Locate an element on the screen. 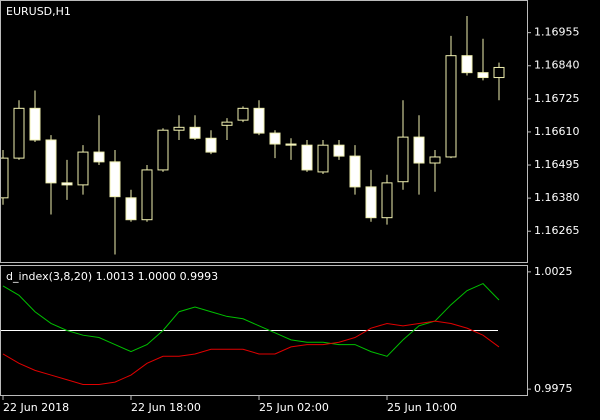 The height and width of the screenshot is (420, 600). x-tick-label: 22 Jun 18:00 is located at coordinates (166, 407).